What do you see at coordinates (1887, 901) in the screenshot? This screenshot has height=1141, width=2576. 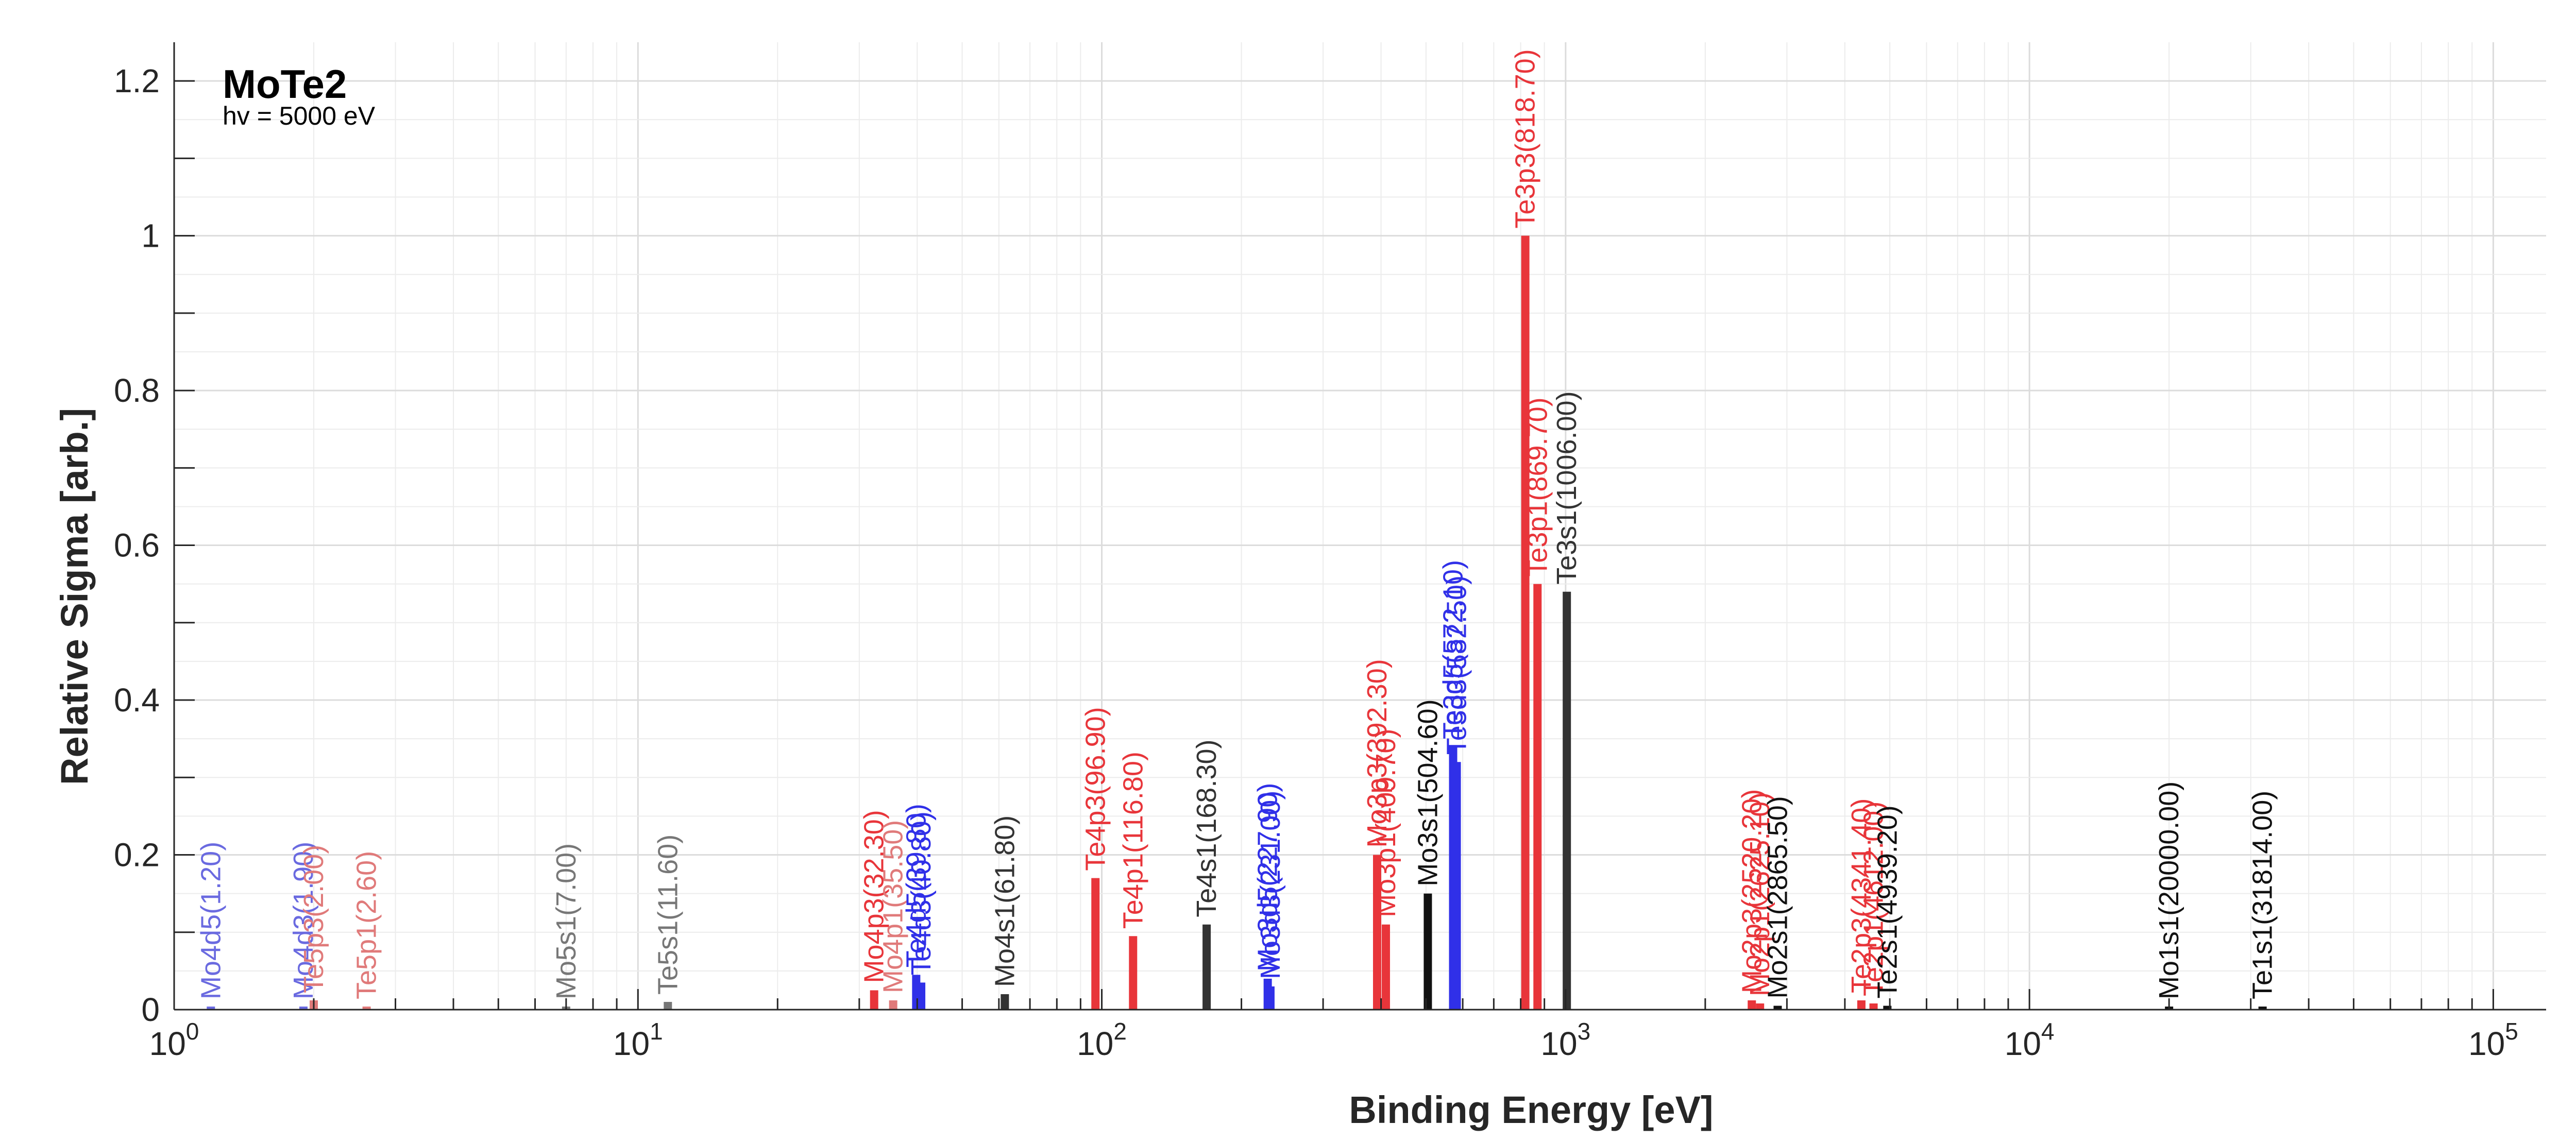 I see `peak-label: Te2s1(4939.20)` at bounding box center [1887, 901].